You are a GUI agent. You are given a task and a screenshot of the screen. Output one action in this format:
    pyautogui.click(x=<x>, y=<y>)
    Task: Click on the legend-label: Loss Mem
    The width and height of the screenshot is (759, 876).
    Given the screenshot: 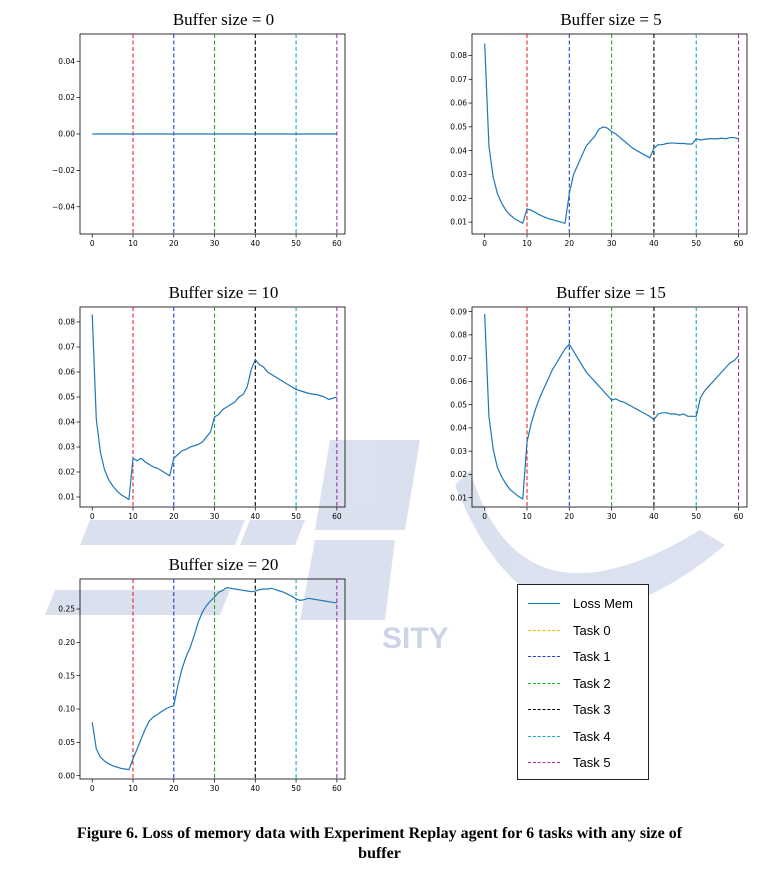 What is the action you would take?
    pyautogui.click(x=603, y=603)
    